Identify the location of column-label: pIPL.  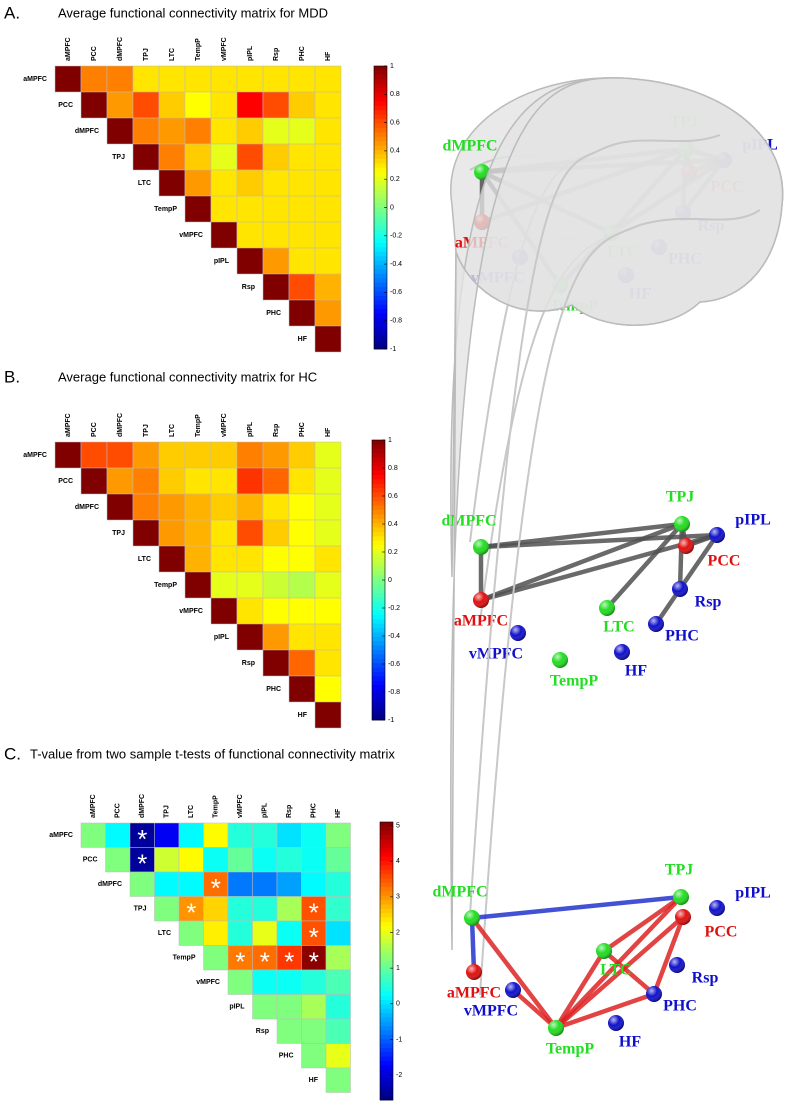
(250, 53).